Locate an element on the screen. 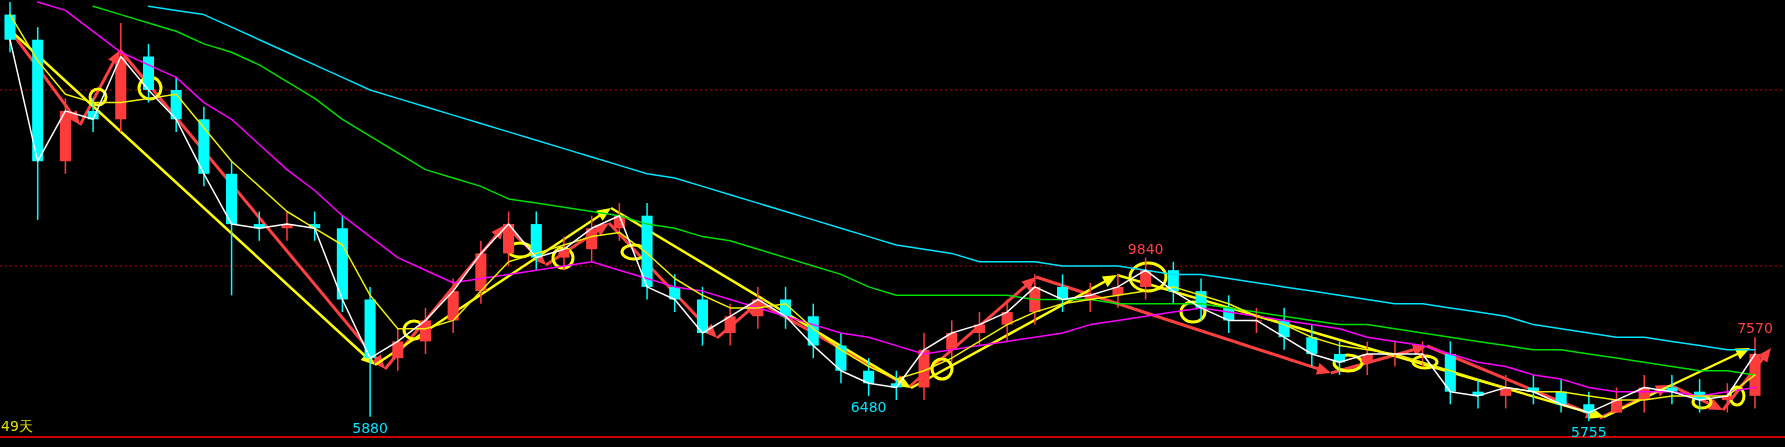 The height and width of the screenshot is (447, 1785). annotation: 7570 is located at coordinates (1755, 328).